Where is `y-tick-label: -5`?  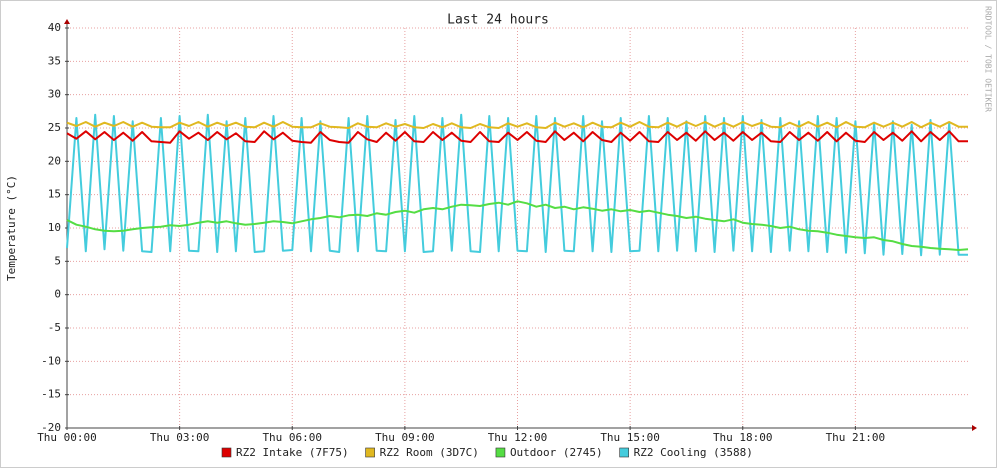
y-tick-label: -5 is located at coordinates (54, 327).